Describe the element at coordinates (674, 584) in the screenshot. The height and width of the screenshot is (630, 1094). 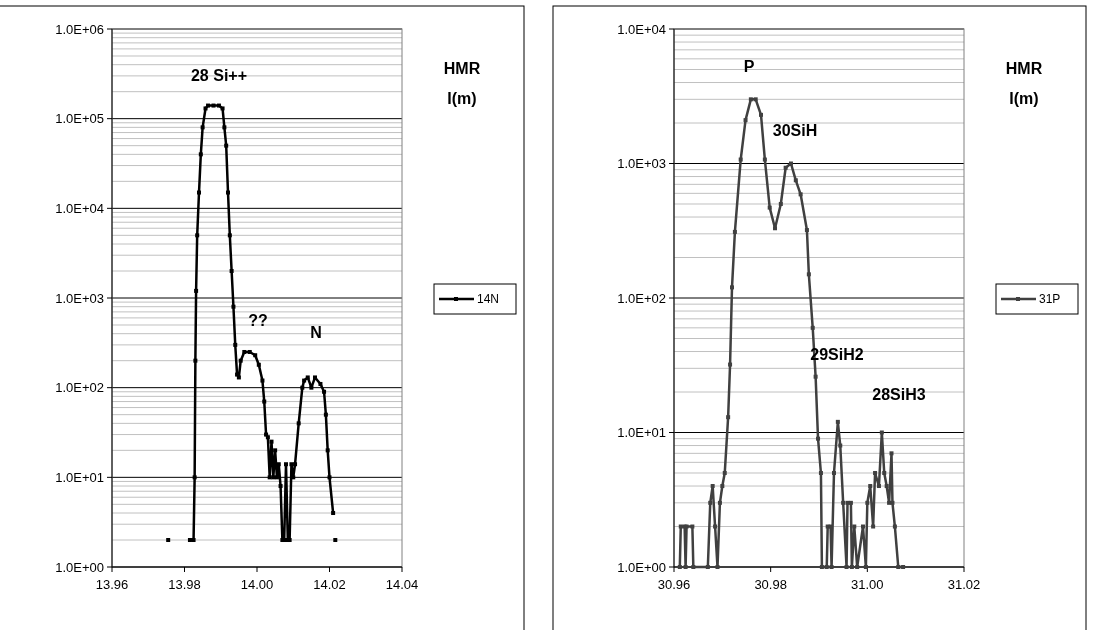
I see `x-tick-label: 30.96` at that location.